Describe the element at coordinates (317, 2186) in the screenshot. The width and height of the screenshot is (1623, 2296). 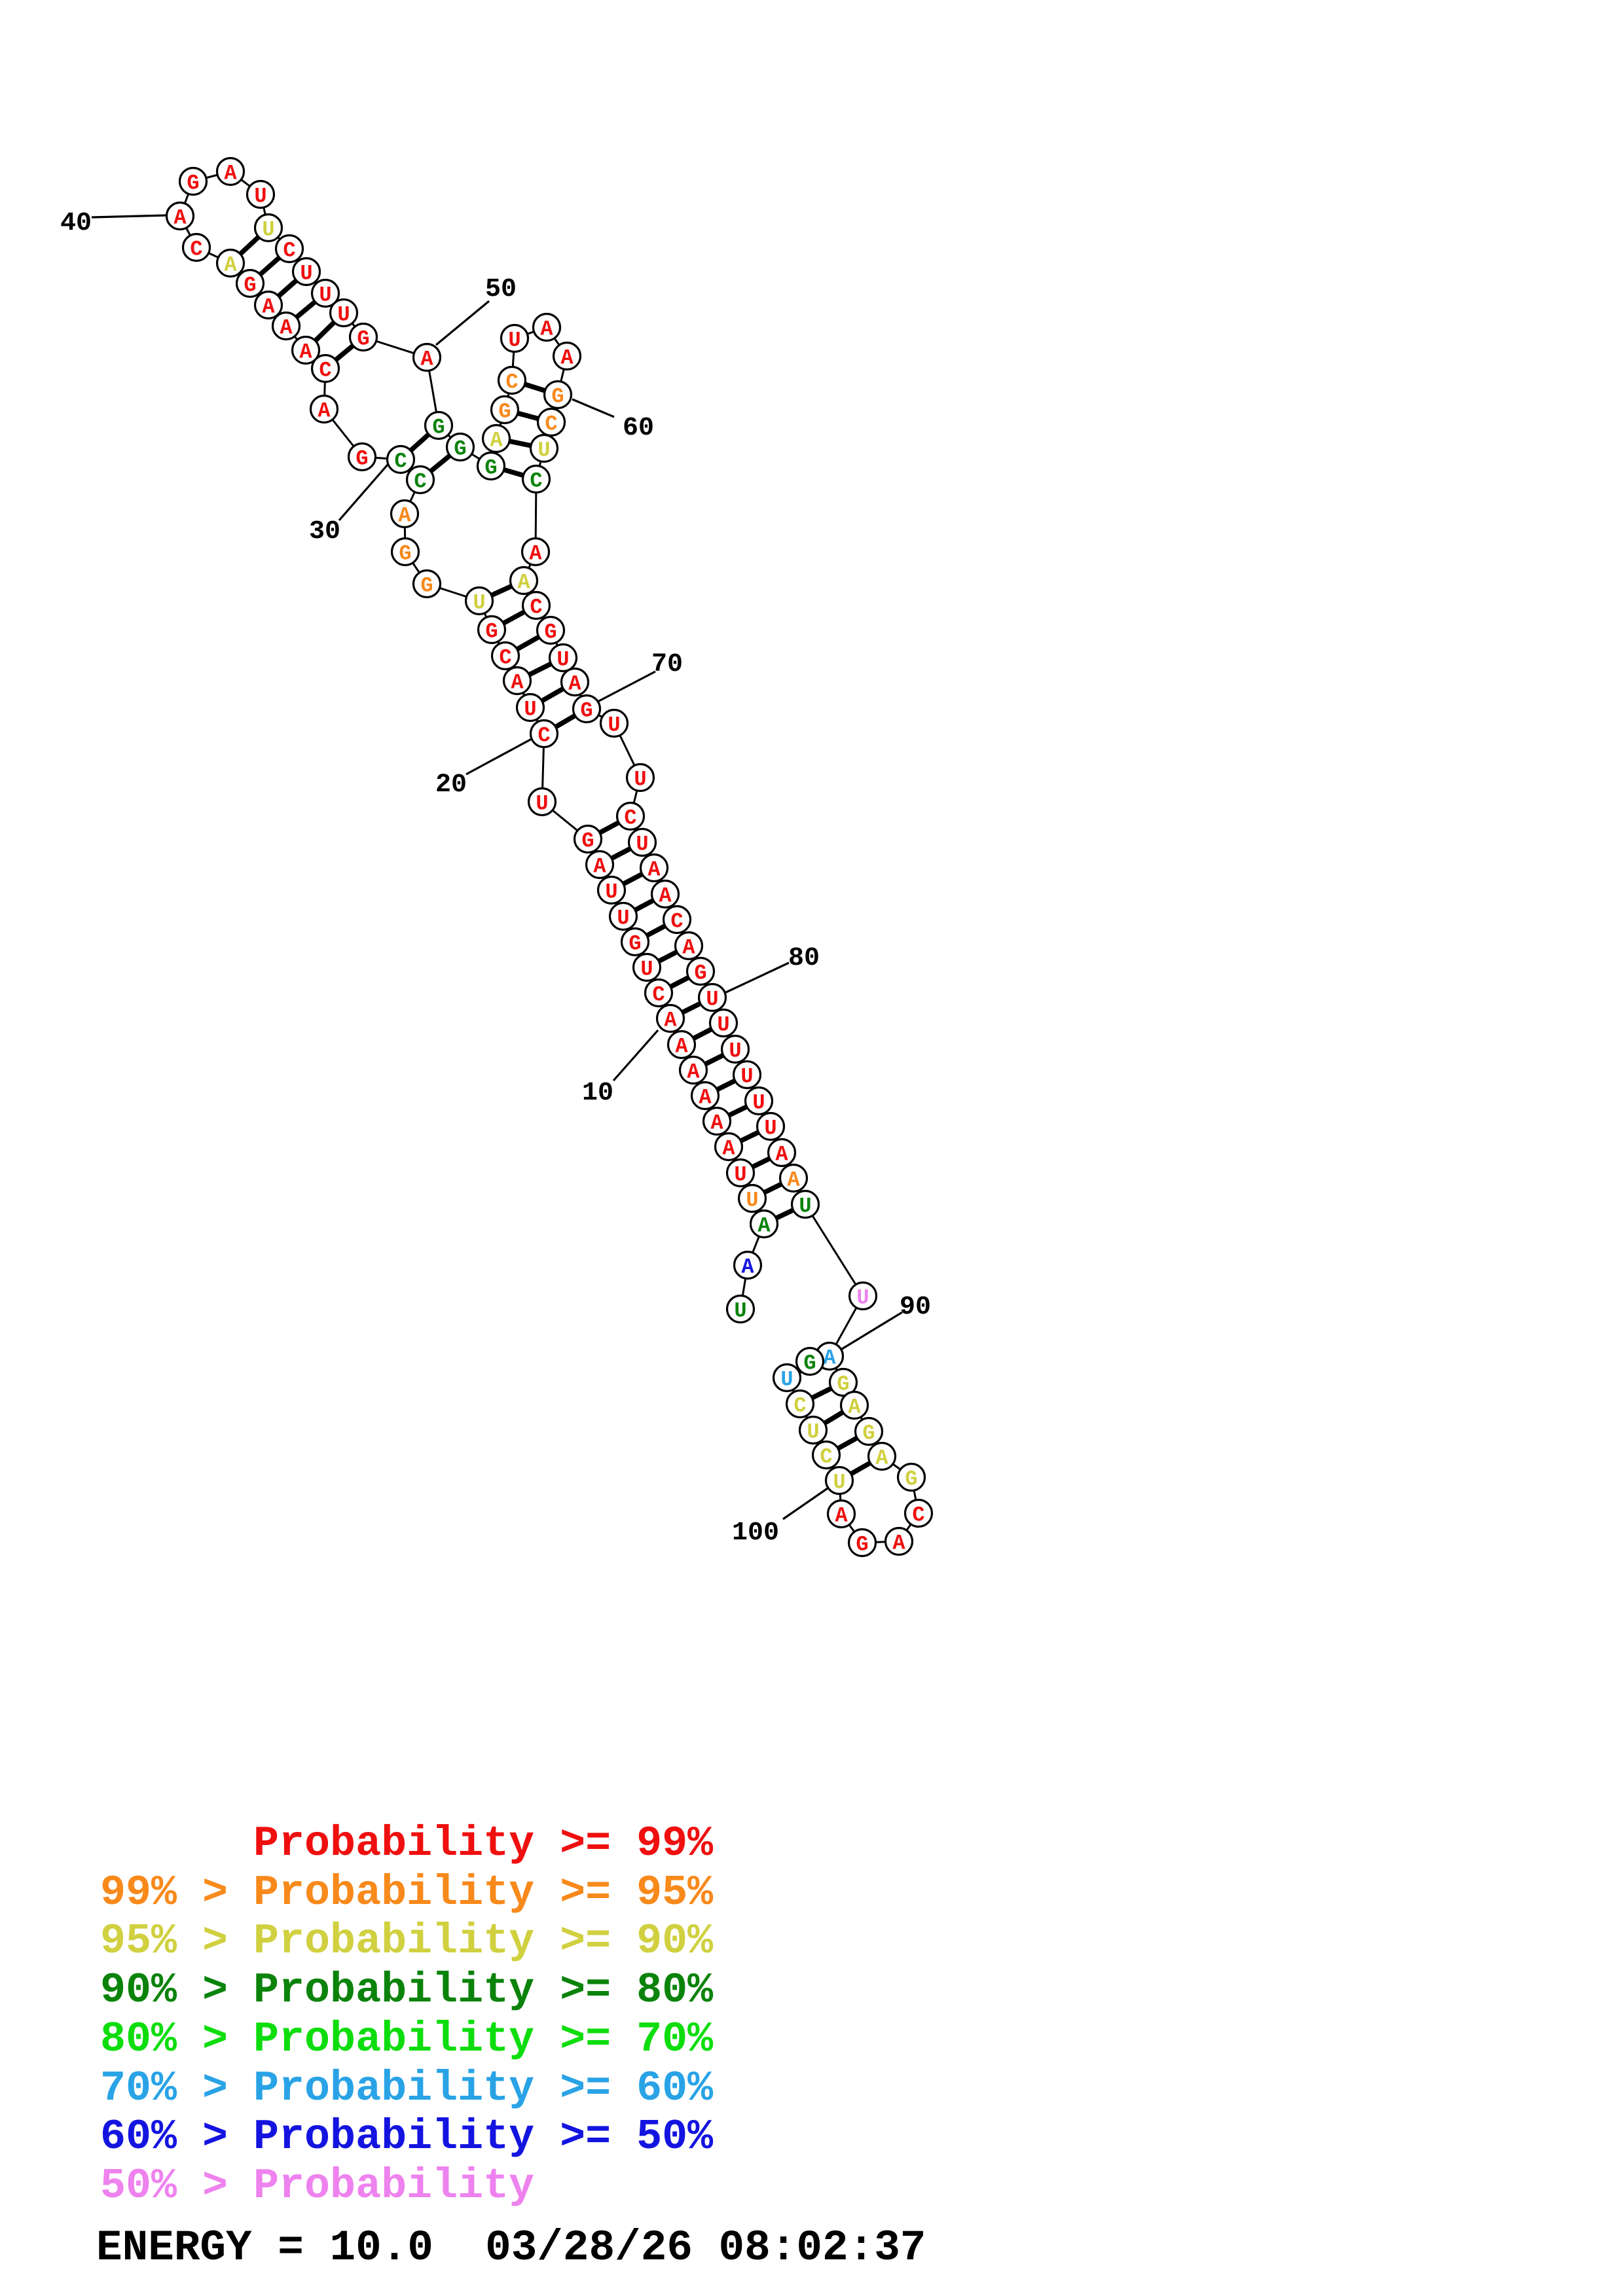
I see `legend-row: 50% > Probability` at that location.